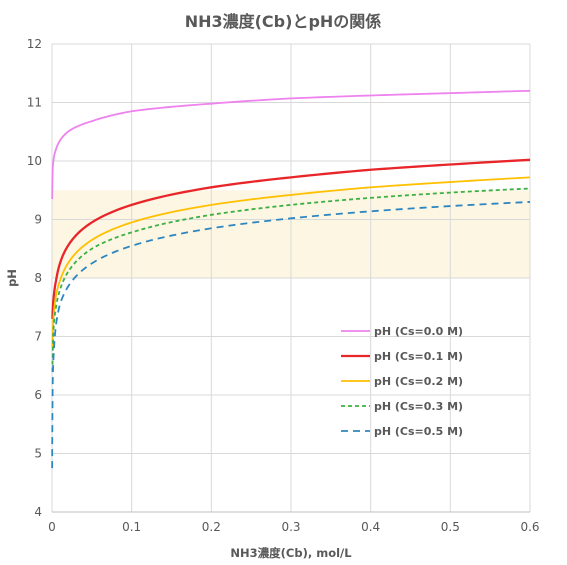 Image resolution: width=567 pixels, height=565 pixels. Describe the element at coordinates (450, 527) in the screenshot. I see `x-tick-label: 0.5` at that location.